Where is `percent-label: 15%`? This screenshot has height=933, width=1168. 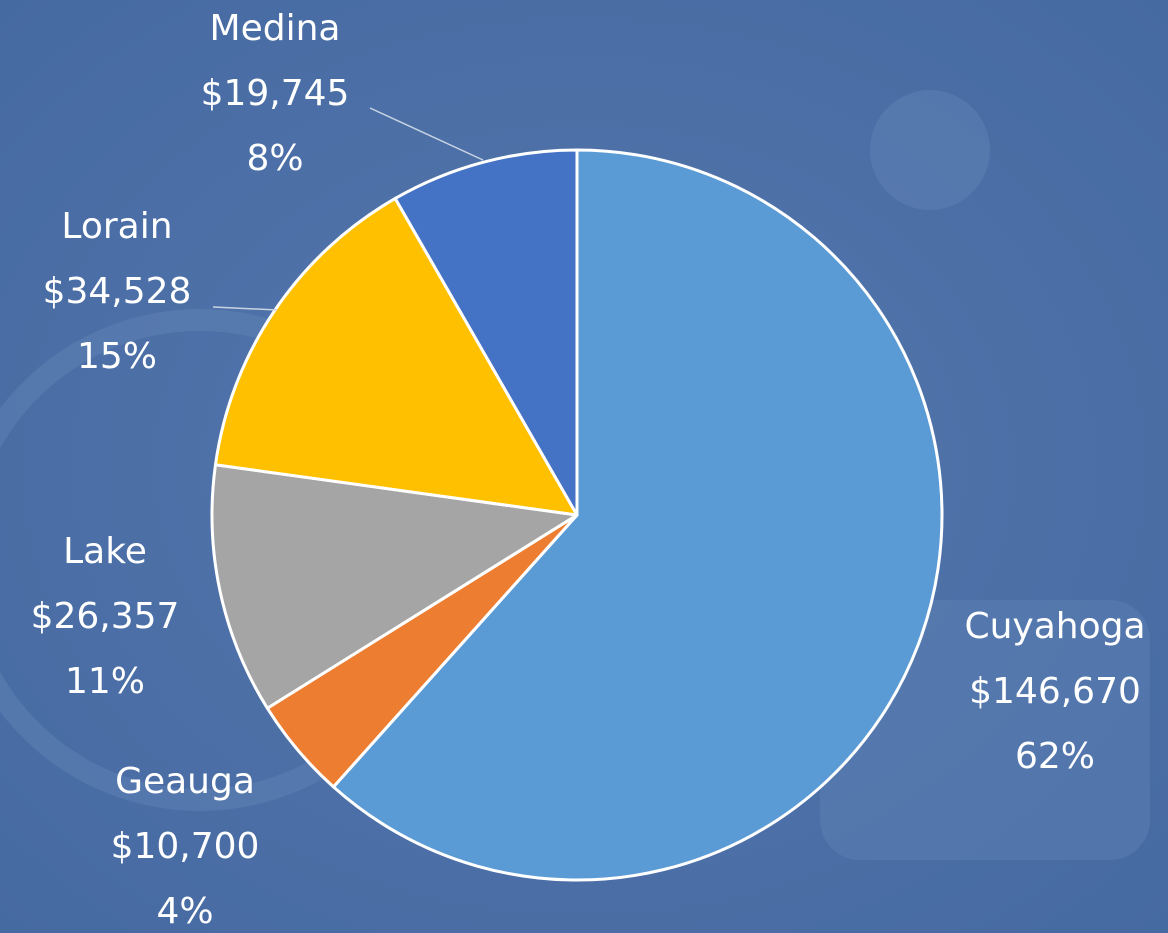
percent-label: 15% is located at coordinates (117, 356).